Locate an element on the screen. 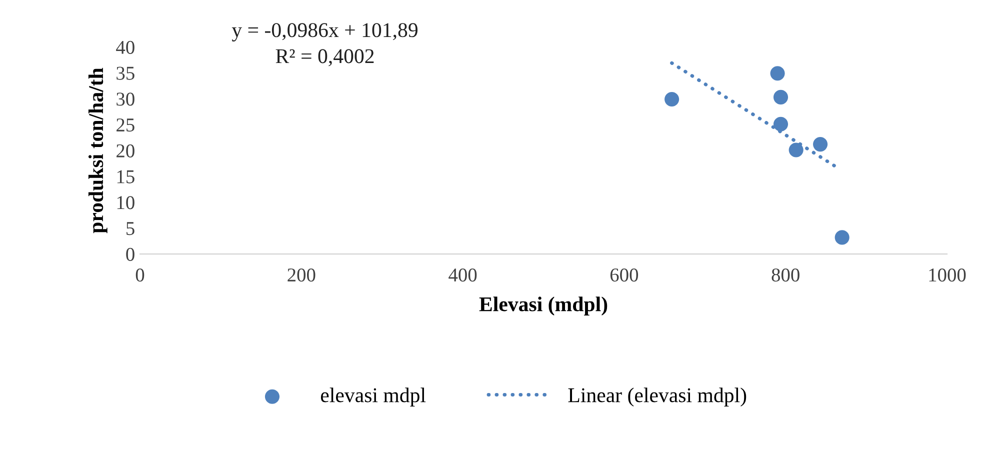  y-tick-label: 10 is located at coordinates (125, 203).